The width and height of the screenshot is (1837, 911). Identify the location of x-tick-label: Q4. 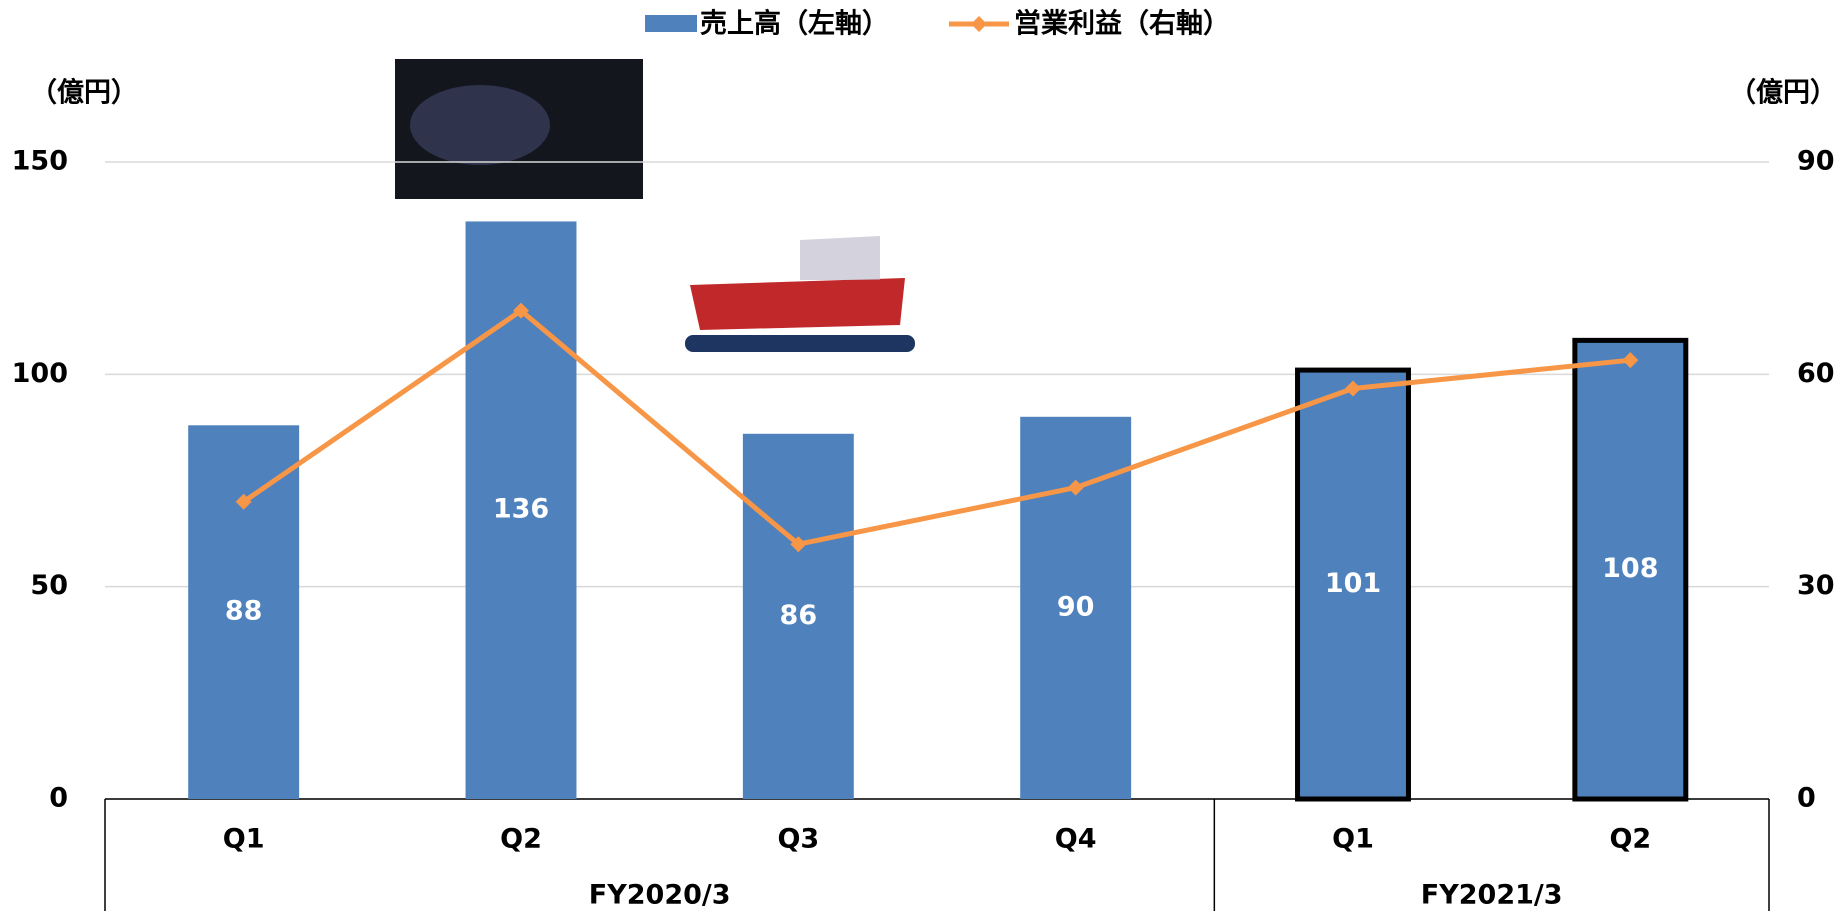
(1076, 839).